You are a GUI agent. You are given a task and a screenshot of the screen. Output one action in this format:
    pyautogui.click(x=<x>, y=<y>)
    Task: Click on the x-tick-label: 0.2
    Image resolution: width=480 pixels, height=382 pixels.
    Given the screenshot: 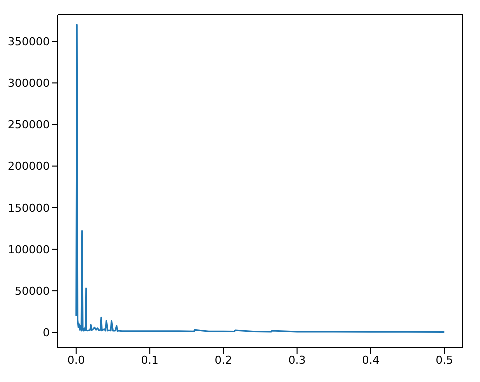 What is the action you would take?
    pyautogui.click(x=223, y=360)
    